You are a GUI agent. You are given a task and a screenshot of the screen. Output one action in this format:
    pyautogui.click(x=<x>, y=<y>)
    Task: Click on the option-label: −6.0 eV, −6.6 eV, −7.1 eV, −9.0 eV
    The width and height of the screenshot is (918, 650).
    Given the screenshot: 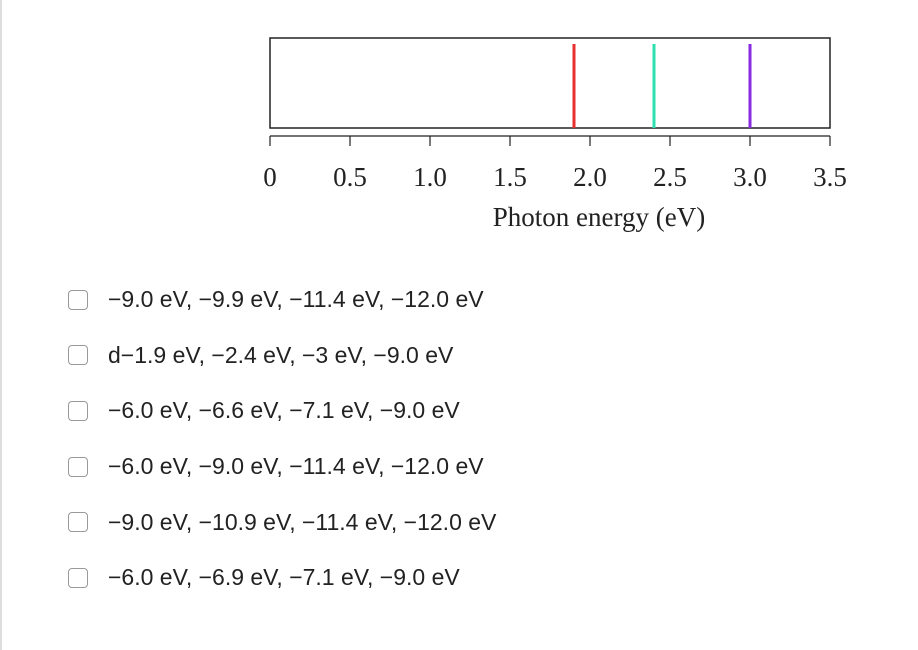 What is the action you would take?
    pyautogui.click(x=284, y=410)
    